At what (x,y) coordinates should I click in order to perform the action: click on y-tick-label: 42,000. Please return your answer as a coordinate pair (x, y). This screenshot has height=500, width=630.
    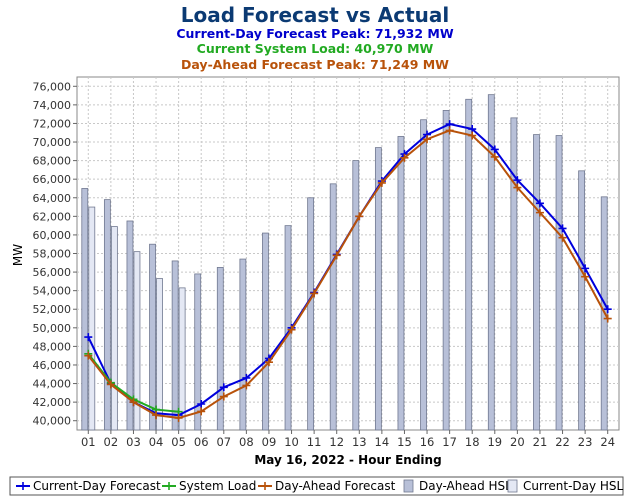
    Looking at the image, I should click on (52, 402).